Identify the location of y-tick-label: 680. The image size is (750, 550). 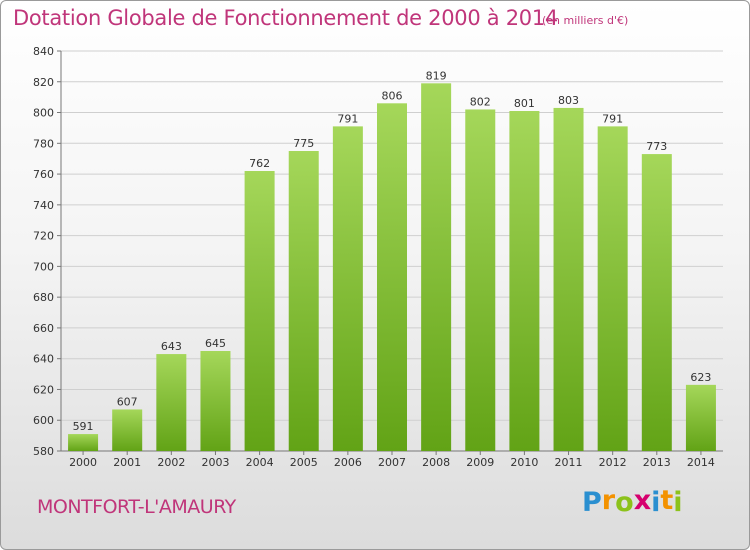
(43, 297).